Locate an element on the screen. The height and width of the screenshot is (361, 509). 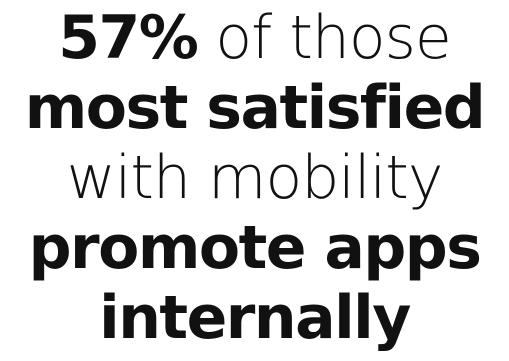
headline-line-3: with mobility is located at coordinates (255, 178).